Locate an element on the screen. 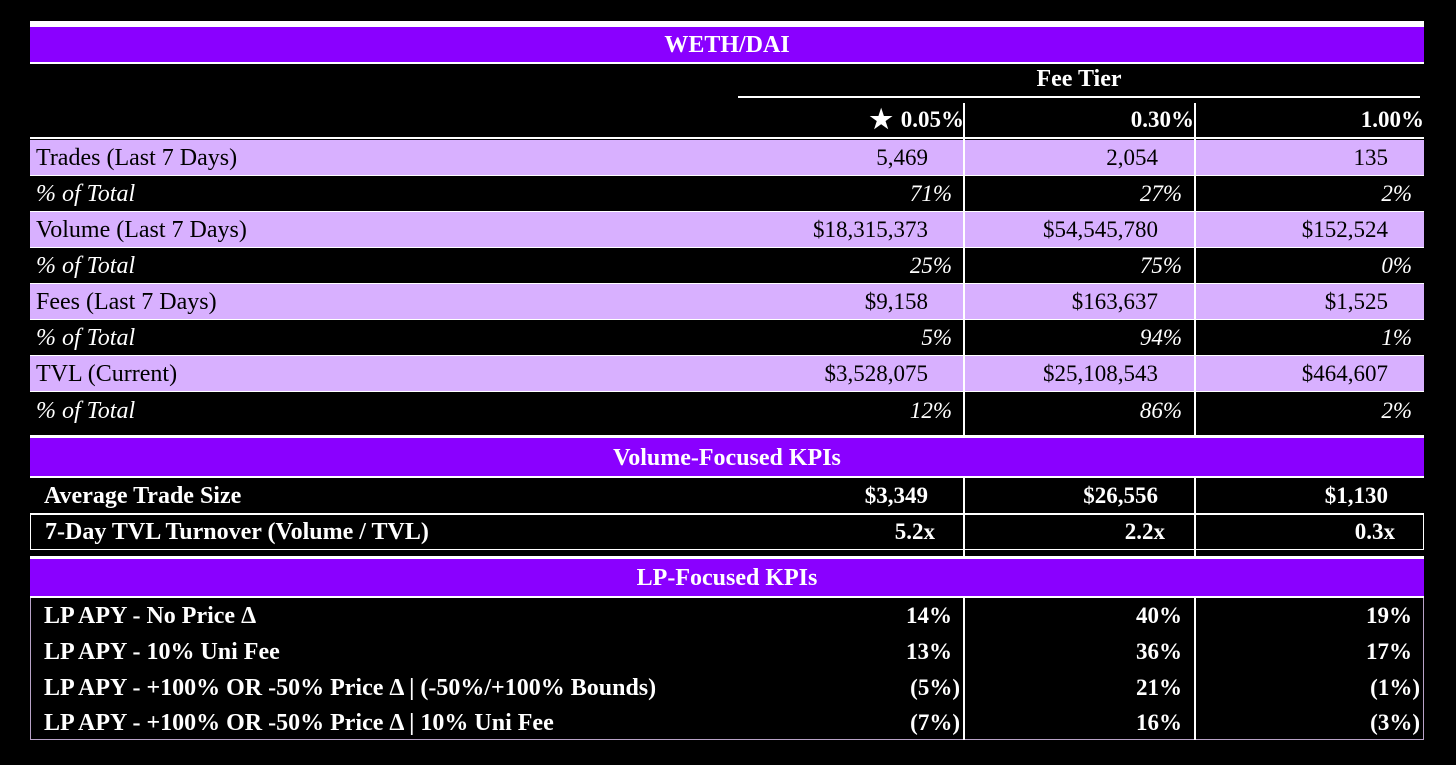  kpi-value: 13% is located at coordinates (929, 651).